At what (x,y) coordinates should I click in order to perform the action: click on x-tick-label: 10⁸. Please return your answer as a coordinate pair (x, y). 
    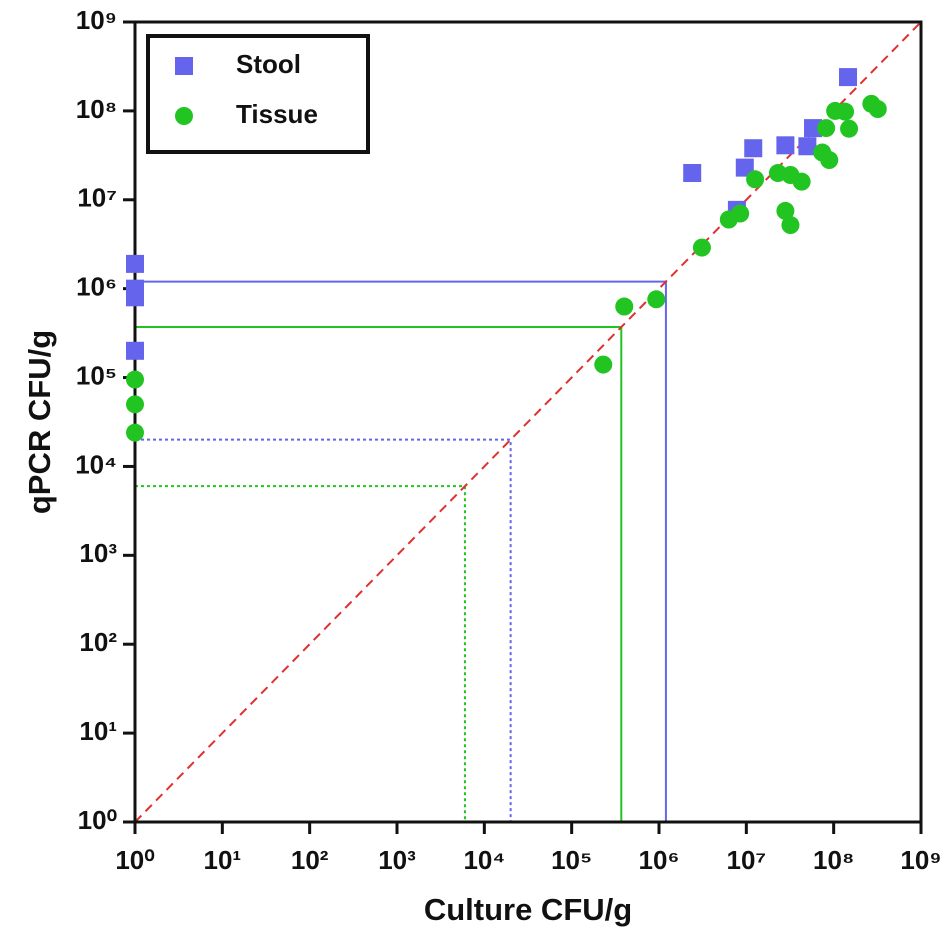
    Looking at the image, I should click on (833, 860).